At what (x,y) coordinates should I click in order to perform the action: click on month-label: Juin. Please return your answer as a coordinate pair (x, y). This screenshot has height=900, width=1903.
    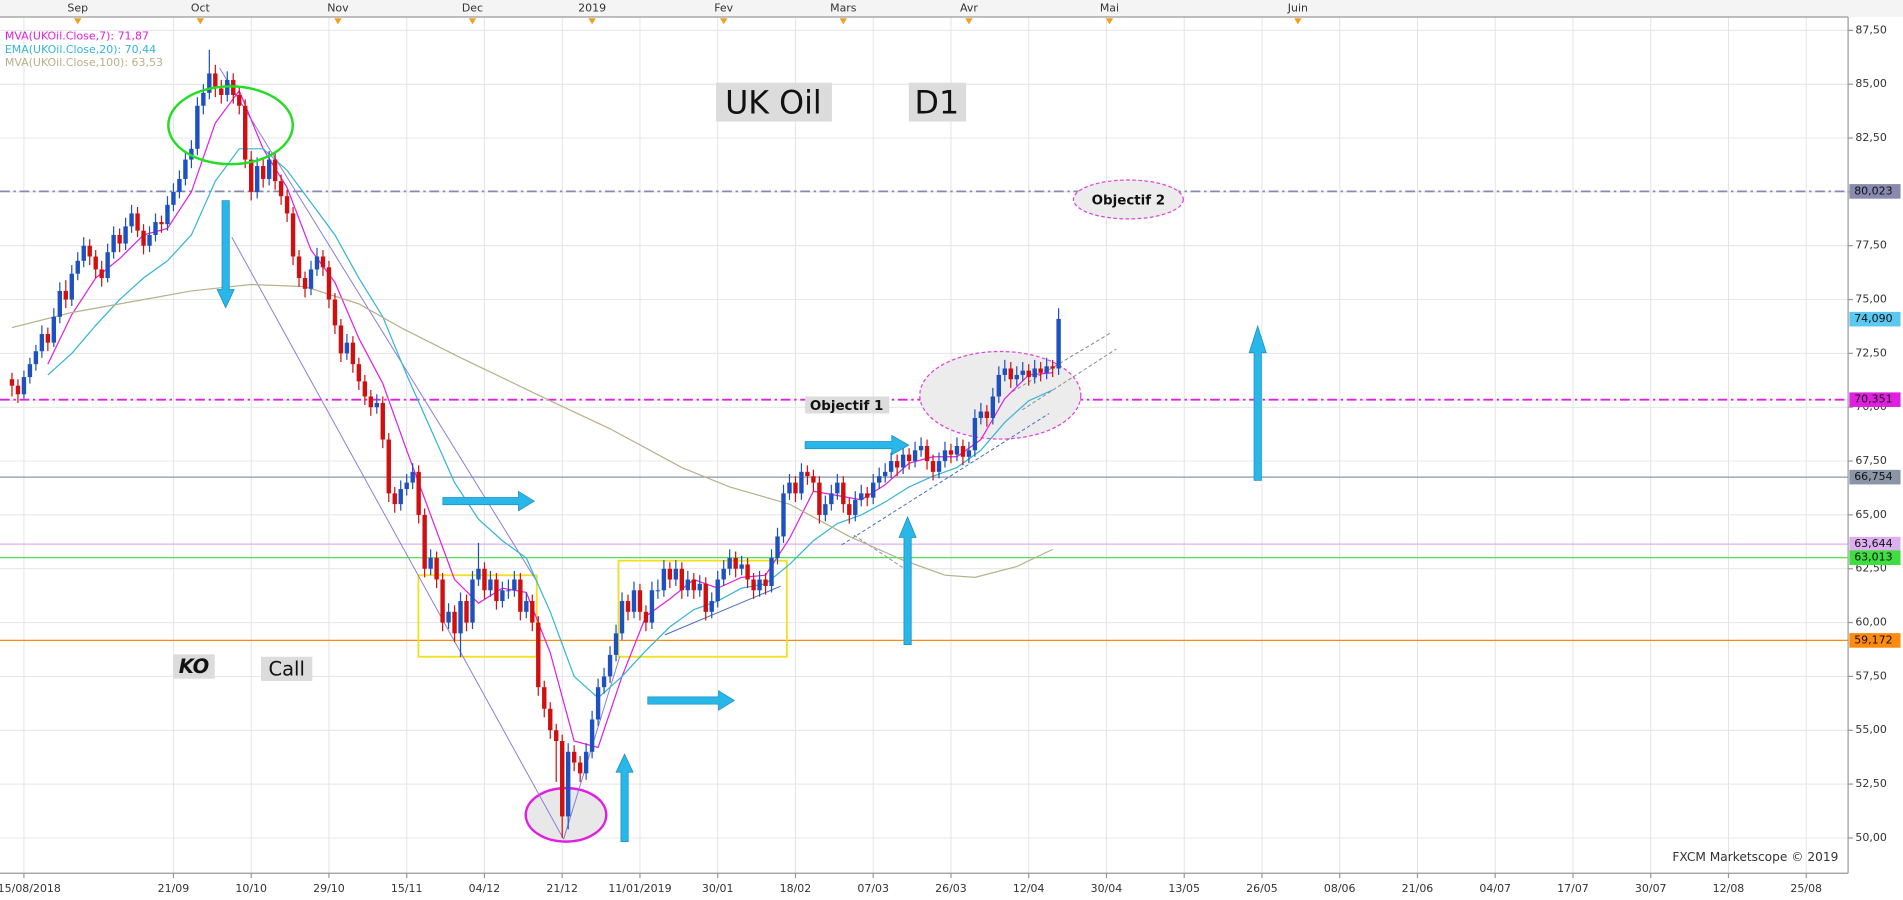
    Looking at the image, I should click on (1297, 8).